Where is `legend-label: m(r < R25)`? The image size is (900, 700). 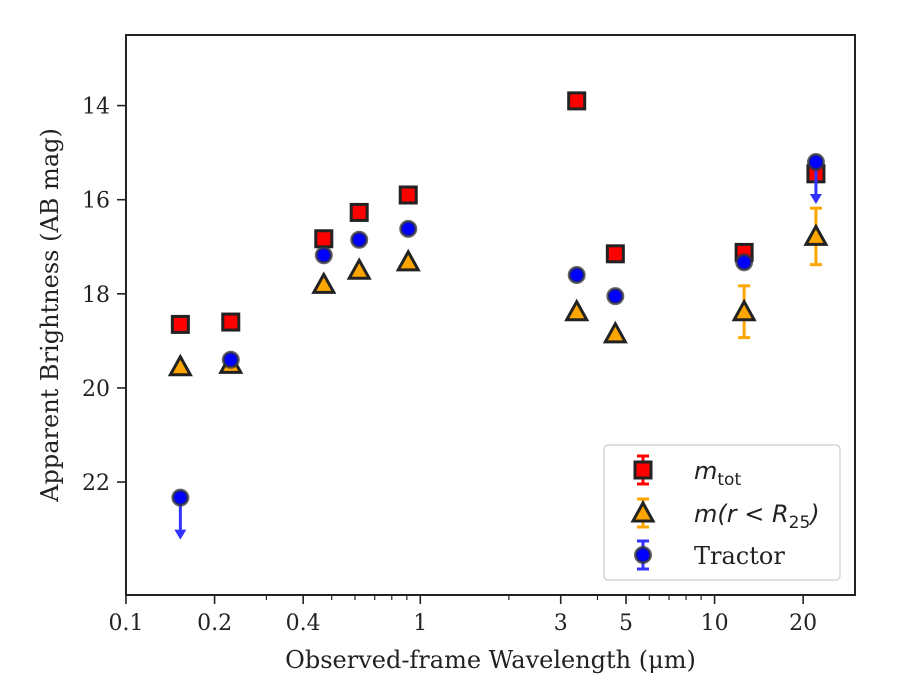 legend-label: m(r < R25) is located at coordinates (757, 516).